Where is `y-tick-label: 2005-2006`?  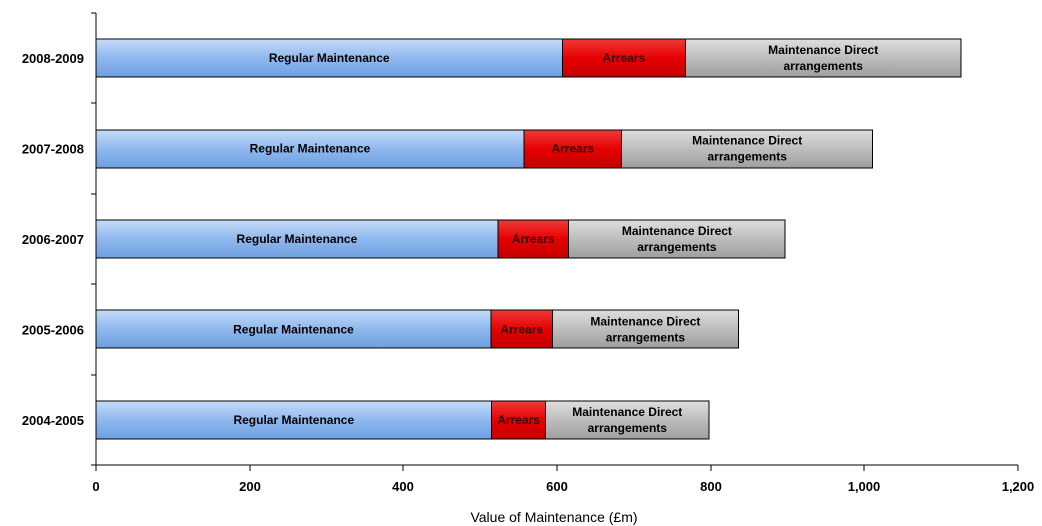
y-tick-label: 2005-2006 is located at coordinates (53, 329).